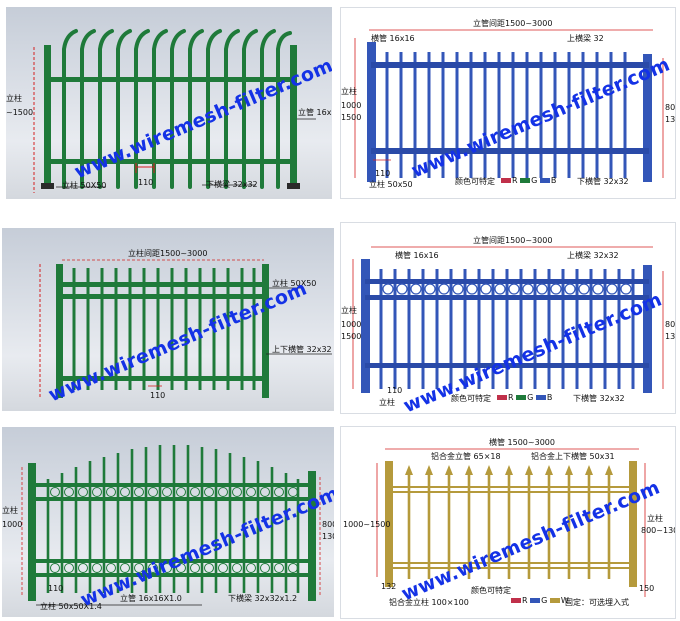 The image size is (680, 621). Describe the element at coordinates (564, 600) in the screenshot. I see `swatch-letter: W` at that location.